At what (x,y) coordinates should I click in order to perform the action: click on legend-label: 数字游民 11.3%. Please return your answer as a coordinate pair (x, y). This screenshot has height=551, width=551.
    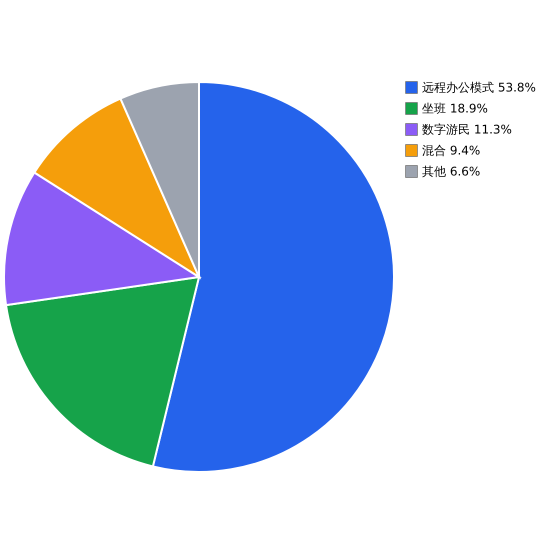
    Looking at the image, I should click on (467, 129).